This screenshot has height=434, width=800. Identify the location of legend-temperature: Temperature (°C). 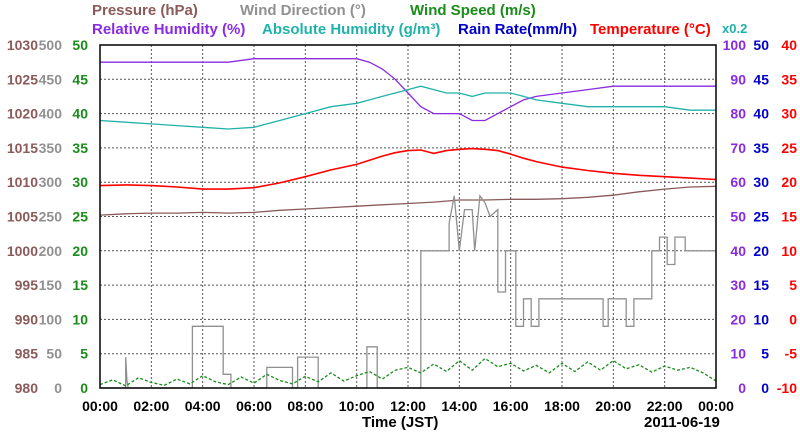
(650, 29).